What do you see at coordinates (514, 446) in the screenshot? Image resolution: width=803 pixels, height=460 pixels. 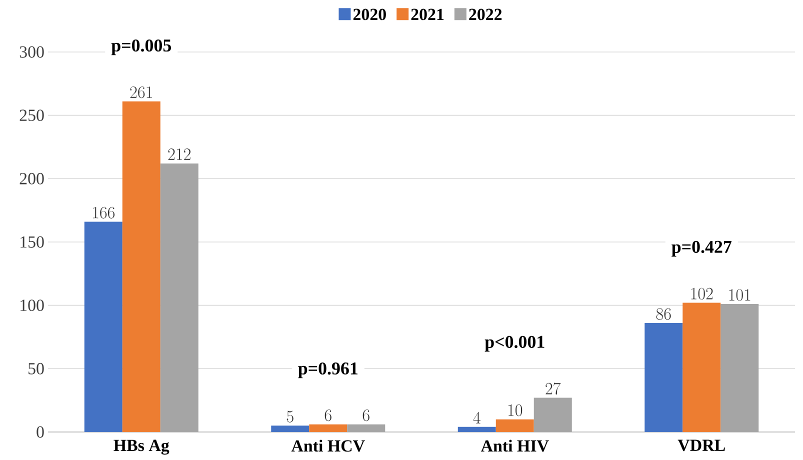 I see `x-tick-label: Anti HIV` at bounding box center [514, 446].